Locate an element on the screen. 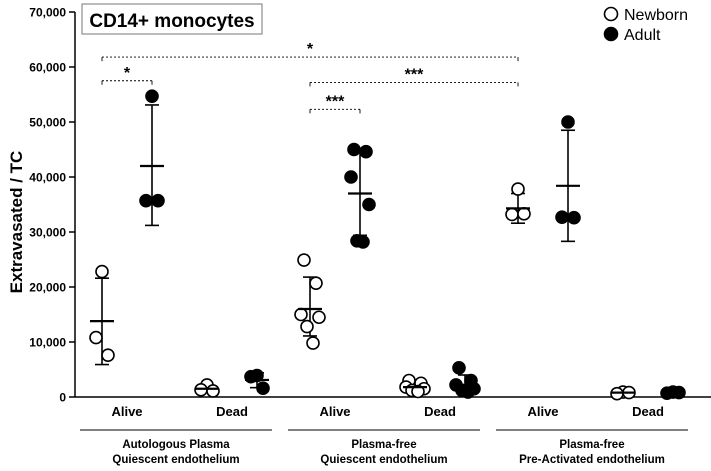 Image resolution: width=711 pixels, height=471 pixels. legend-newborn-marker is located at coordinates (611, 14).